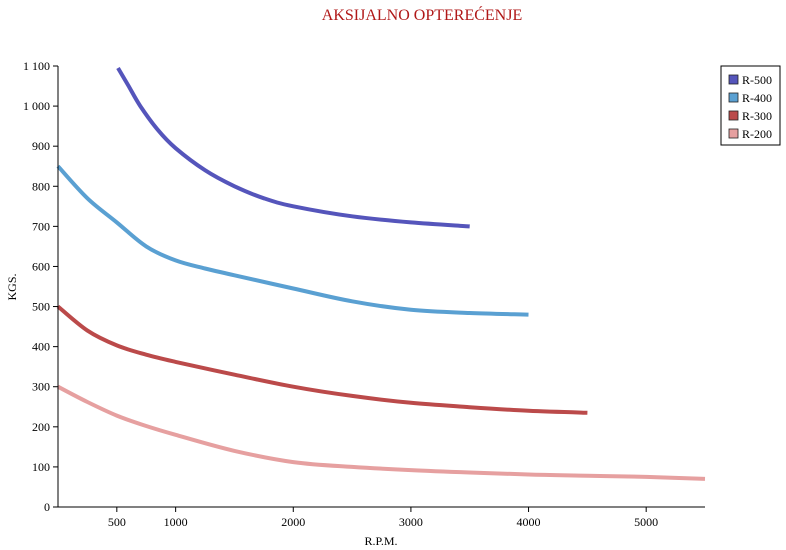 The height and width of the screenshot is (550, 786). Describe the element at coordinates (380, 541) in the screenshot. I see `x-axis-label: R.P.M.` at that location.